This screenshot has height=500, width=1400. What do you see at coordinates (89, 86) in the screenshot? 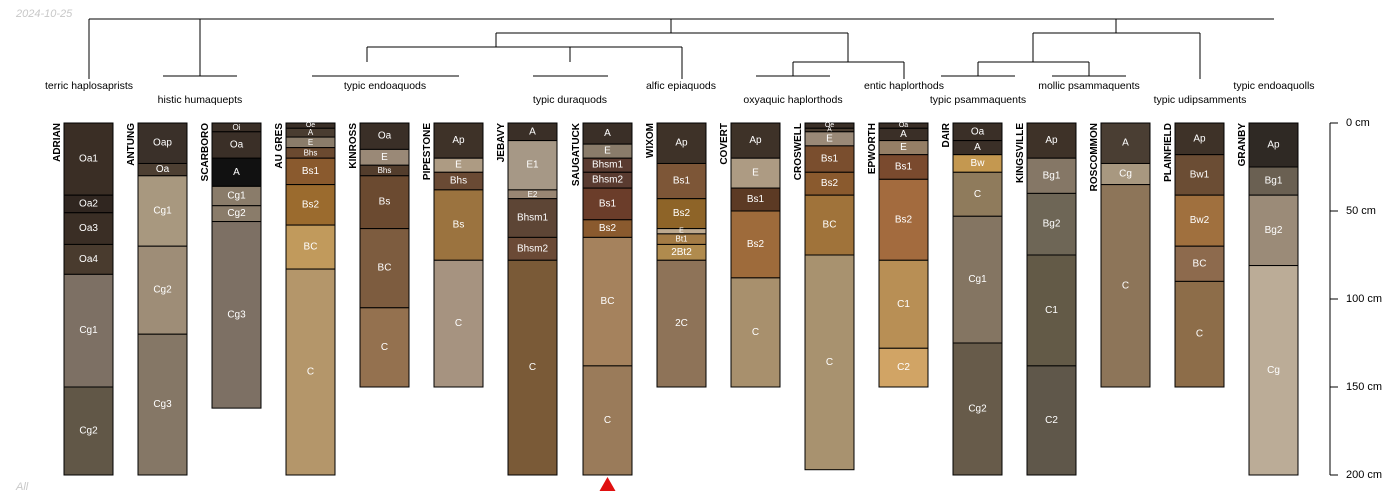
I see `taxon-label: terric haplosaprists` at bounding box center [89, 86].